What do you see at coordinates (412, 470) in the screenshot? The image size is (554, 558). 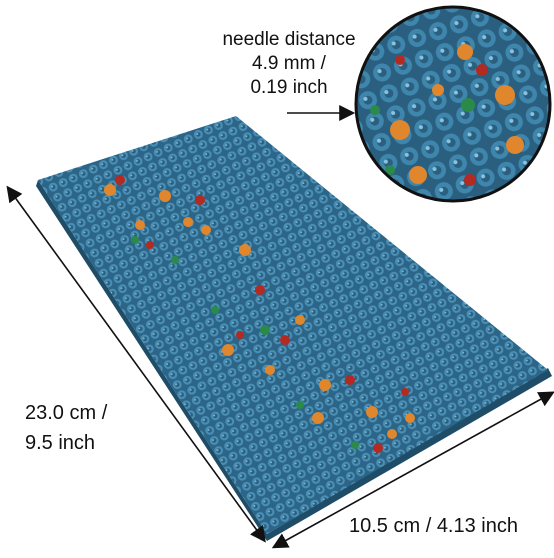 I see `width-dimension-line` at bounding box center [412, 470].